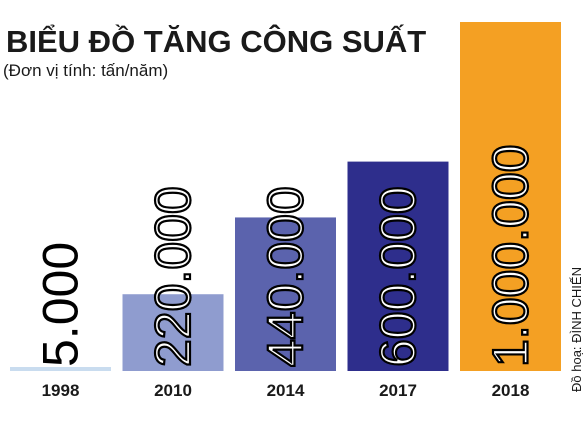  What do you see at coordinates (398, 276) in the screenshot?
I see `value-label-2017: 600.000` at bounding box center [398, 276].